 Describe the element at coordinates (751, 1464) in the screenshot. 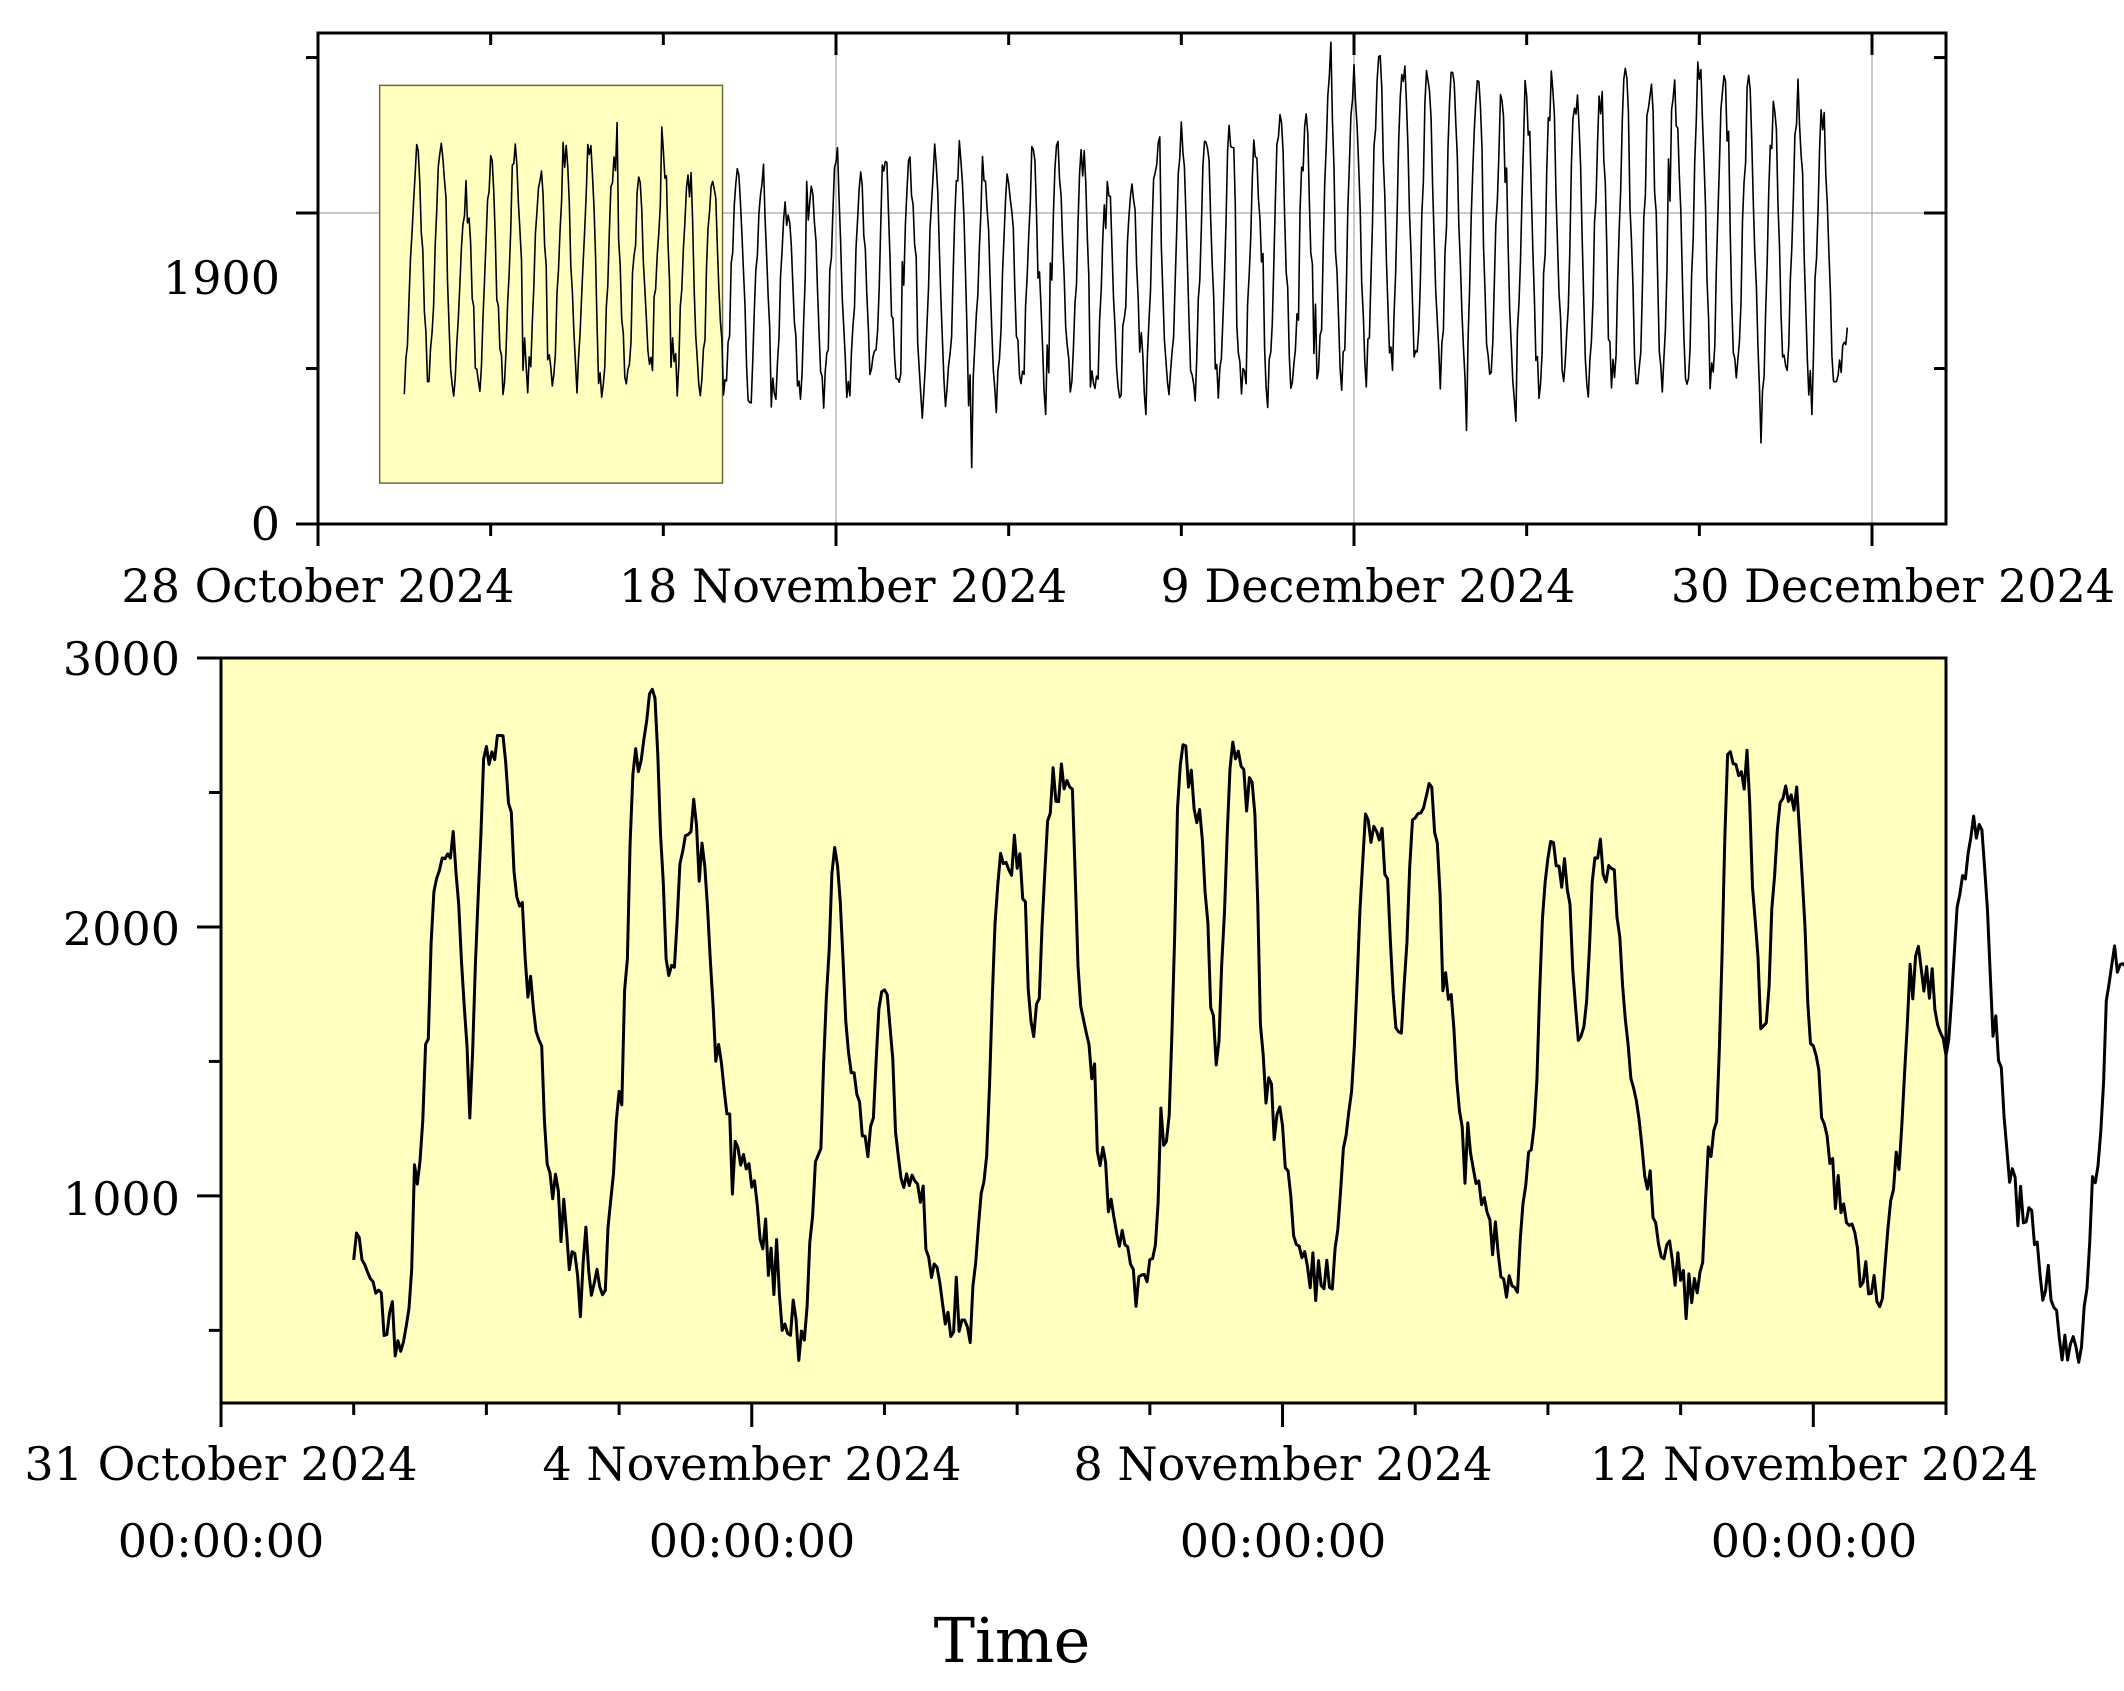

I see `detail-x-tick-date: 4 November 2024` at that location.